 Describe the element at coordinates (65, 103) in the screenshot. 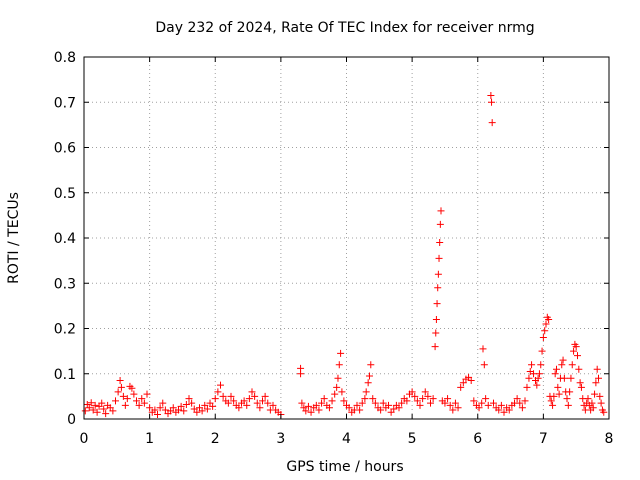

I see `y-tick-label: 0.7` at that location.